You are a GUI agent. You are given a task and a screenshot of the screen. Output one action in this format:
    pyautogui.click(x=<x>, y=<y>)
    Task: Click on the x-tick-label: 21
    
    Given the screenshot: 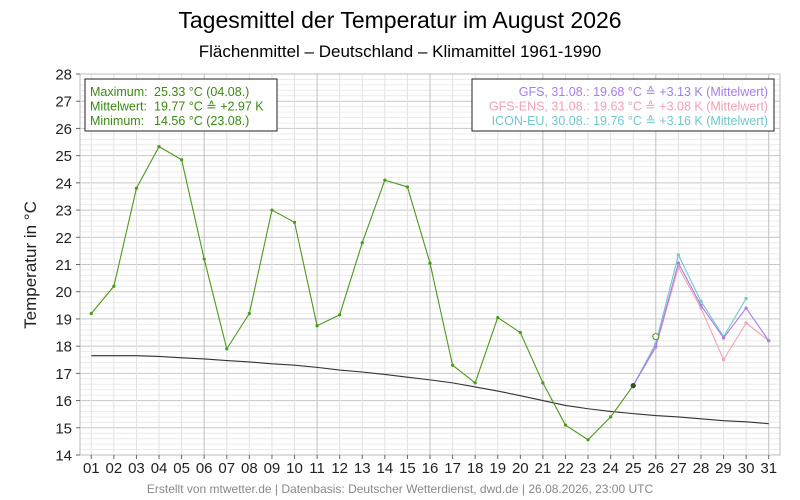 What is the action you would take?
    pyautogui.click(x=543, y=468)
    